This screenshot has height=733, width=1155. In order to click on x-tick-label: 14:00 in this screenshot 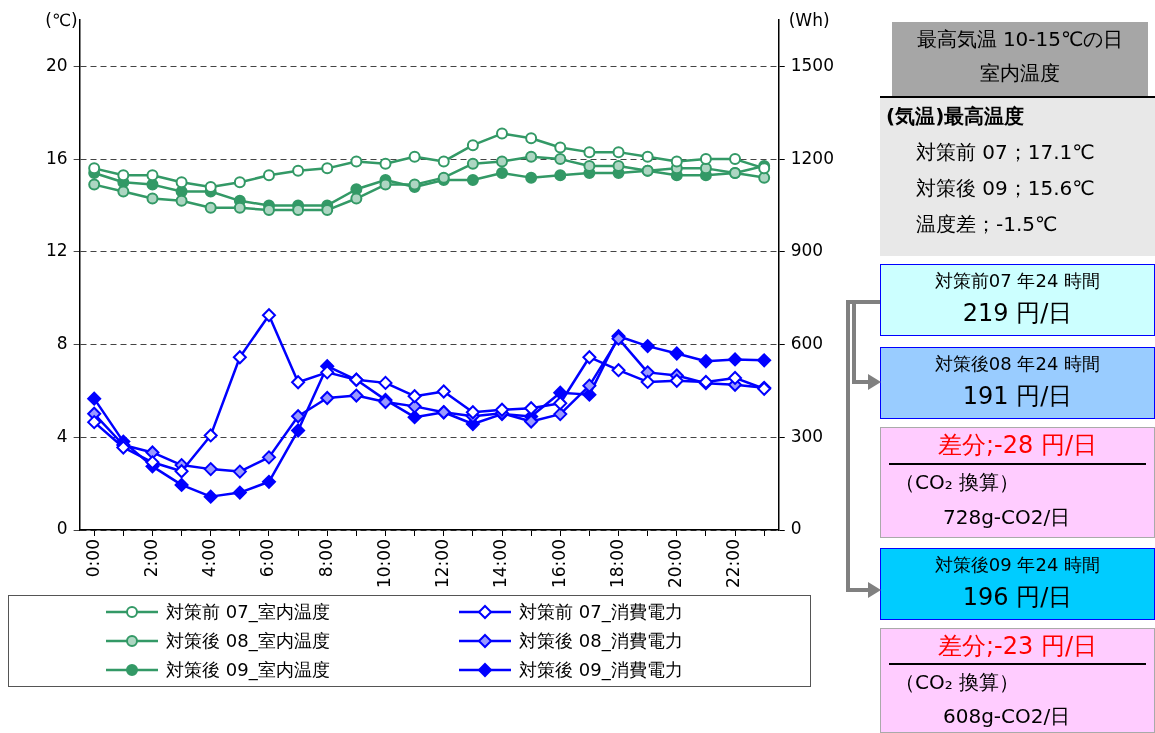, I will do `click(500, 564)`.